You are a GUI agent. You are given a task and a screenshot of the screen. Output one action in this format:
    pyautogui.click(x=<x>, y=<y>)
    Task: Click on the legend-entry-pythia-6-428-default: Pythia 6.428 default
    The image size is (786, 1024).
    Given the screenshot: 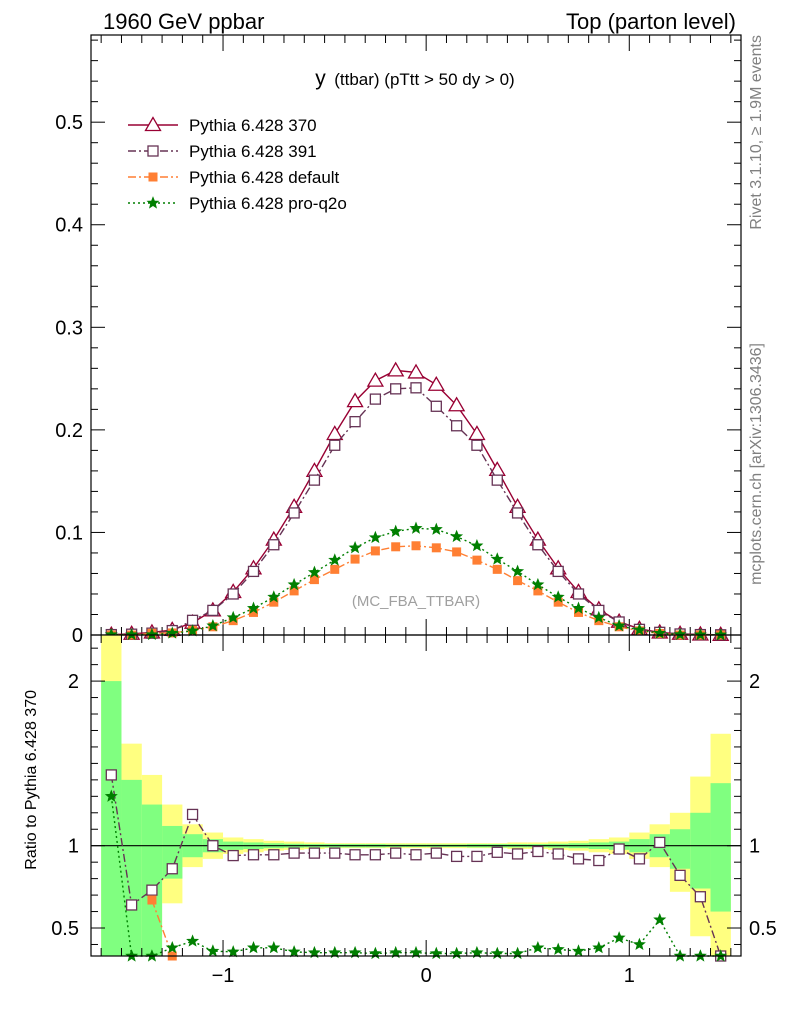 What is the action you would take?
    pyautogui.click(x=234, y=177)
    